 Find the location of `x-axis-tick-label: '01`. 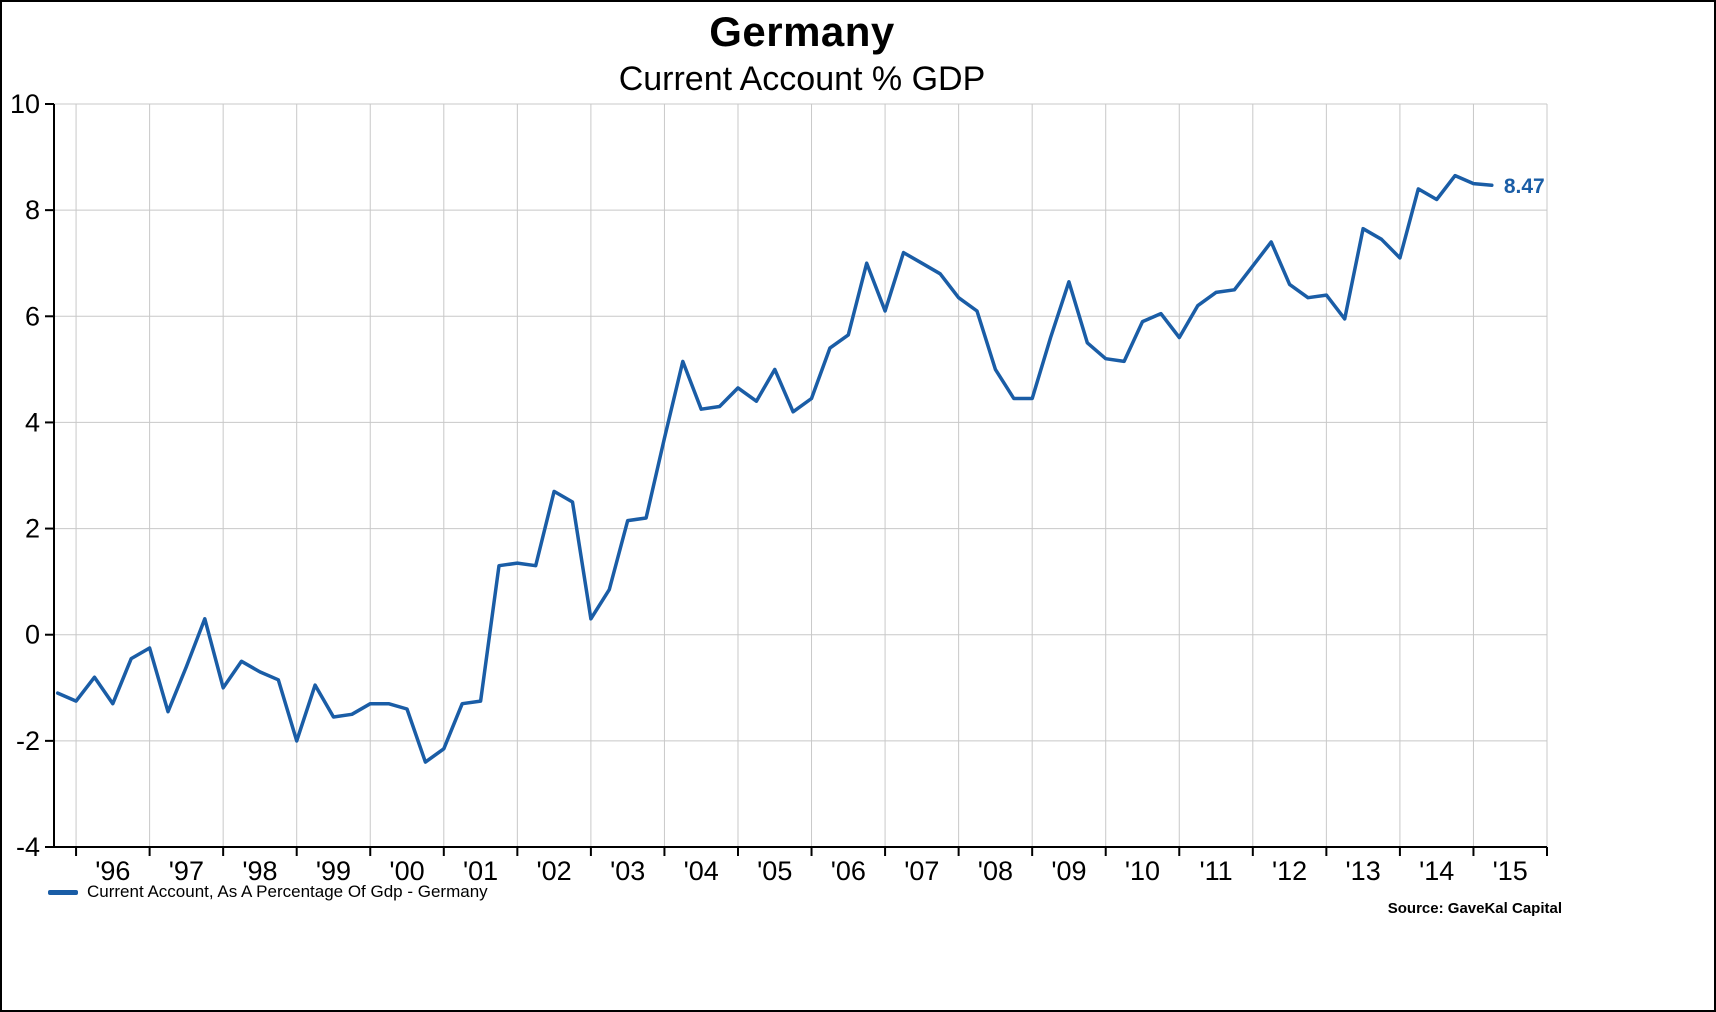

x-axis-tick-label: '01 is located at coordinates (480, 871).